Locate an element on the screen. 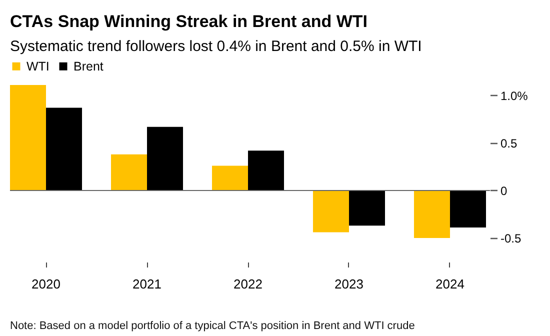  x-tick-label: 2023 is located at coordinates (349, 284).